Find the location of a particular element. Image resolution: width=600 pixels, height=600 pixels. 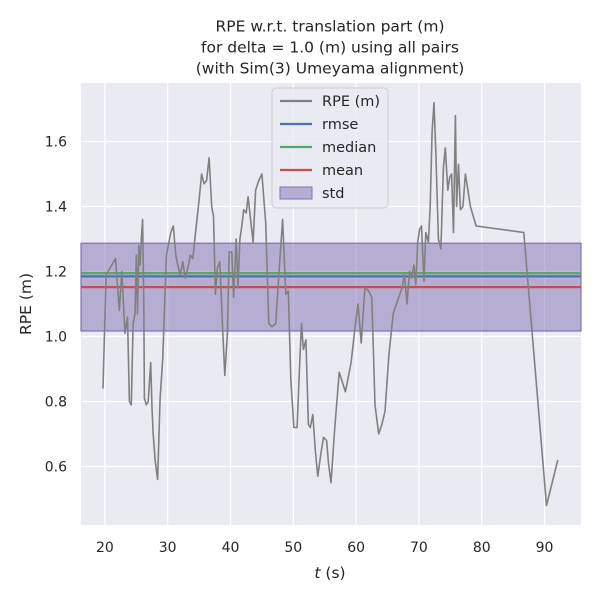

x-tick-label: 80 is located at coordinates (482, 548).